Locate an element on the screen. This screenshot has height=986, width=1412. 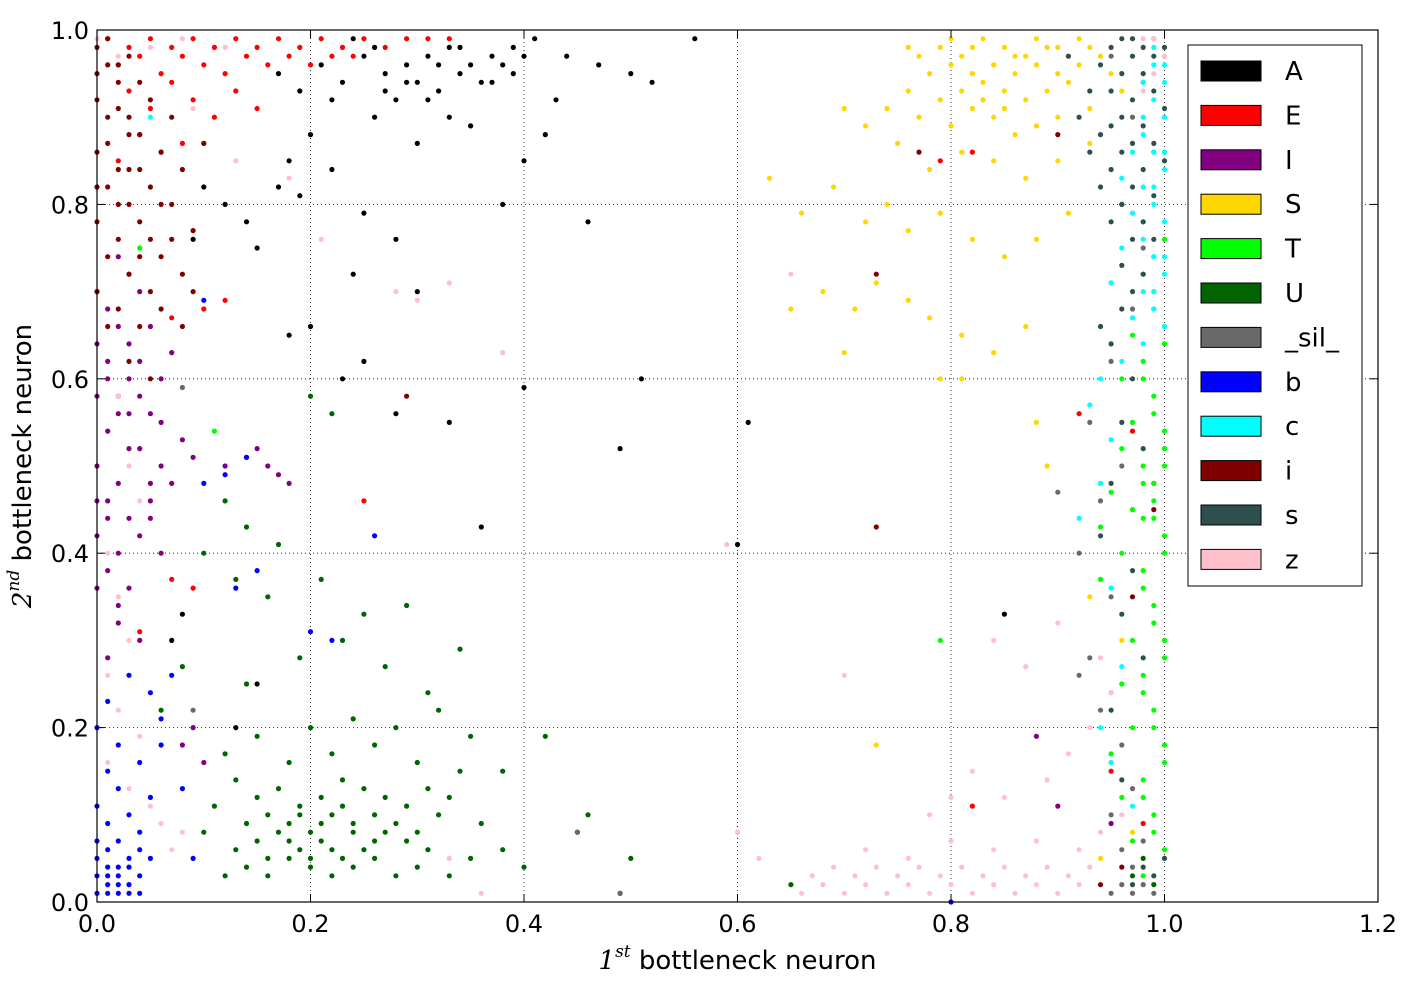
series-s-points is located at coordinates (1116, 462).